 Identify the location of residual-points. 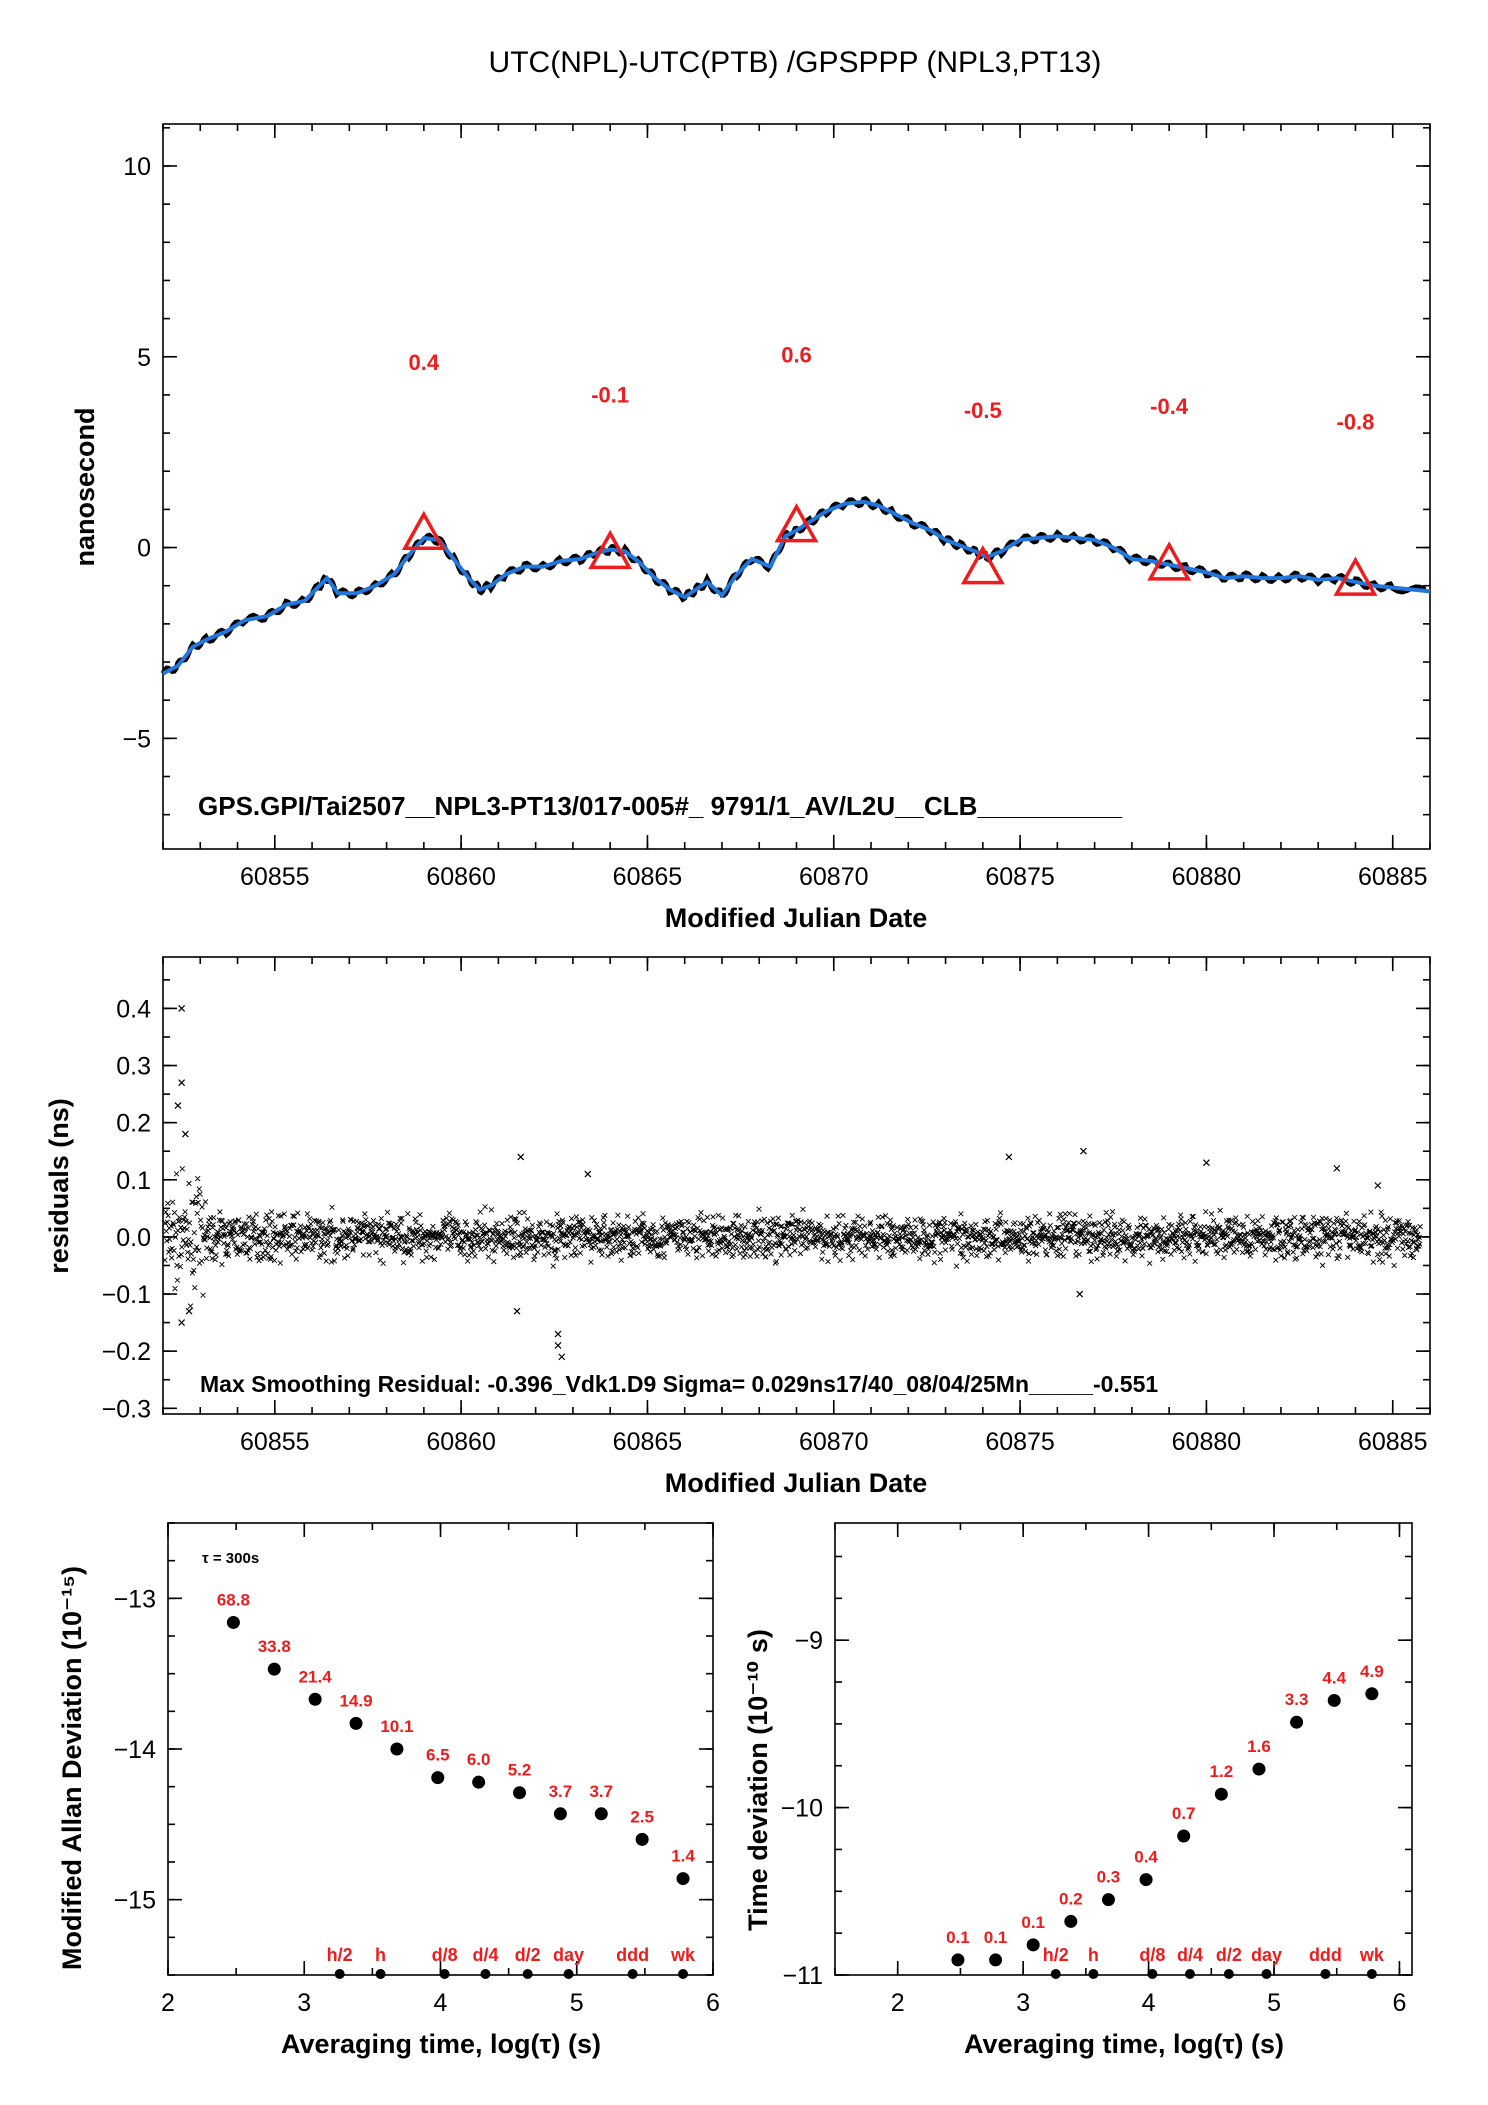
(792, 1182).